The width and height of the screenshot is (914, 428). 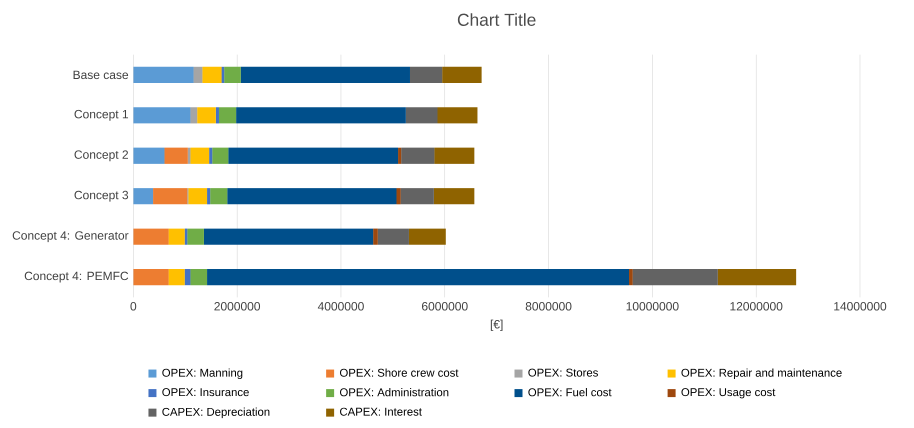 I want to click on x-tick-label: 12000000, so click(x=756, y=306).